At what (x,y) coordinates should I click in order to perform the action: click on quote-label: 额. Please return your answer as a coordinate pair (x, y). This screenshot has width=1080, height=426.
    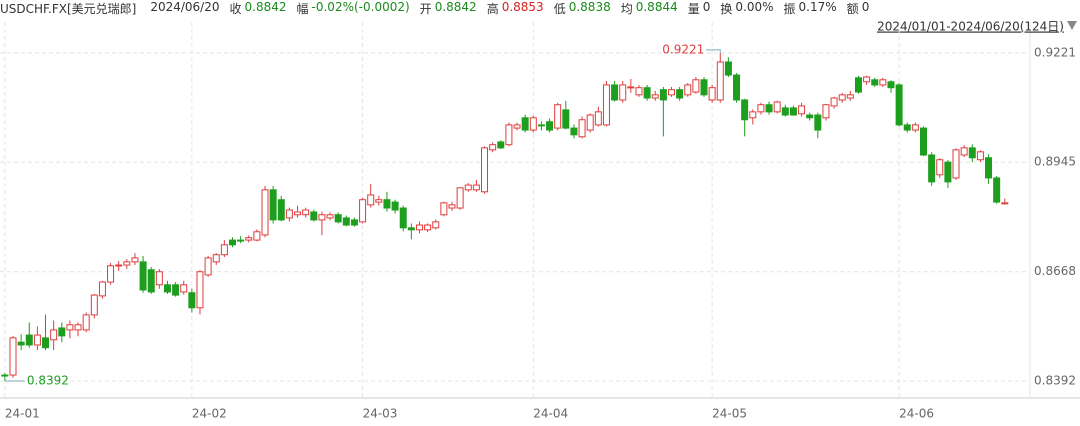
    Looking at the image, I should click on (852, 9).